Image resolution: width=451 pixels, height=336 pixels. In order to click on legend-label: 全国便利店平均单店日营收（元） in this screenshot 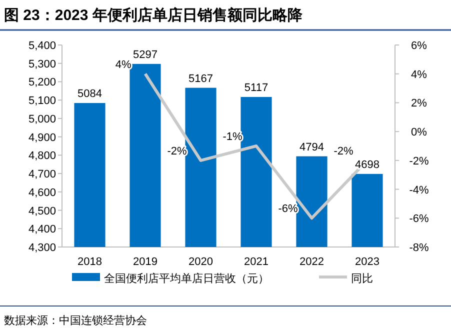, I will do `click(186, 278)`.